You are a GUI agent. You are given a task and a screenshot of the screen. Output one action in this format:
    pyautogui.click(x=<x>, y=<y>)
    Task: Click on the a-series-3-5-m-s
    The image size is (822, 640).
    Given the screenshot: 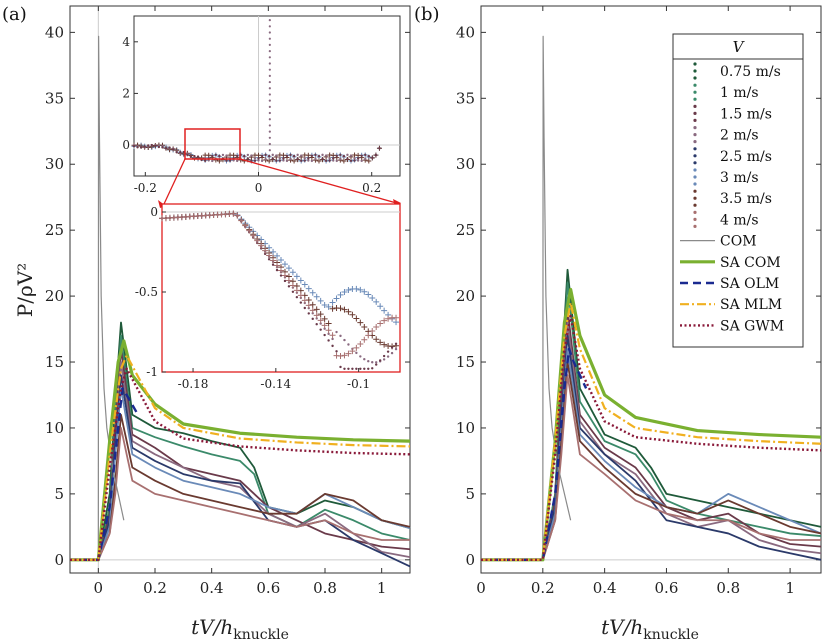 What is the action you would take?
    pyautogui.click(x=240, y=487)
    